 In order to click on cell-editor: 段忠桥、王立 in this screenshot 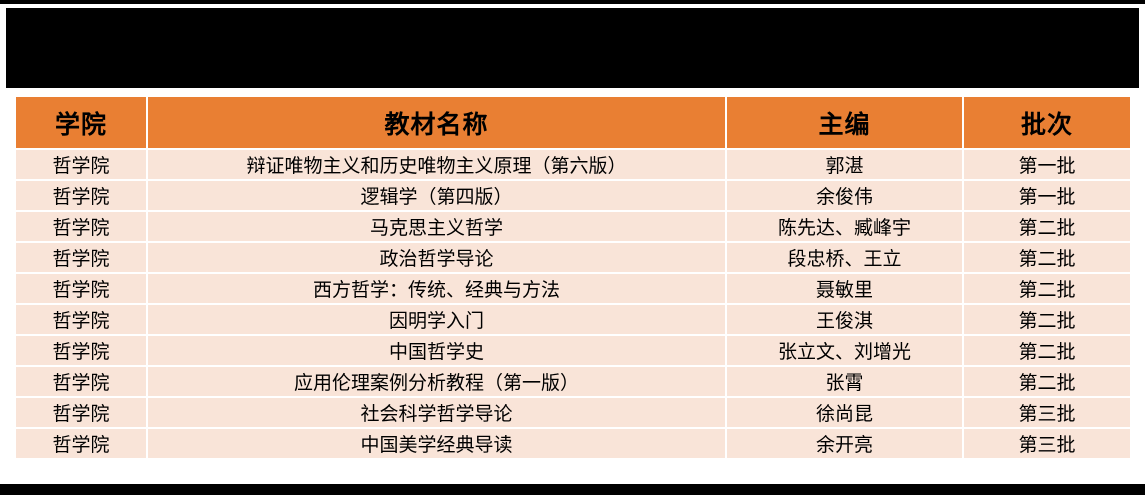, I will do `click(844, 257)`.